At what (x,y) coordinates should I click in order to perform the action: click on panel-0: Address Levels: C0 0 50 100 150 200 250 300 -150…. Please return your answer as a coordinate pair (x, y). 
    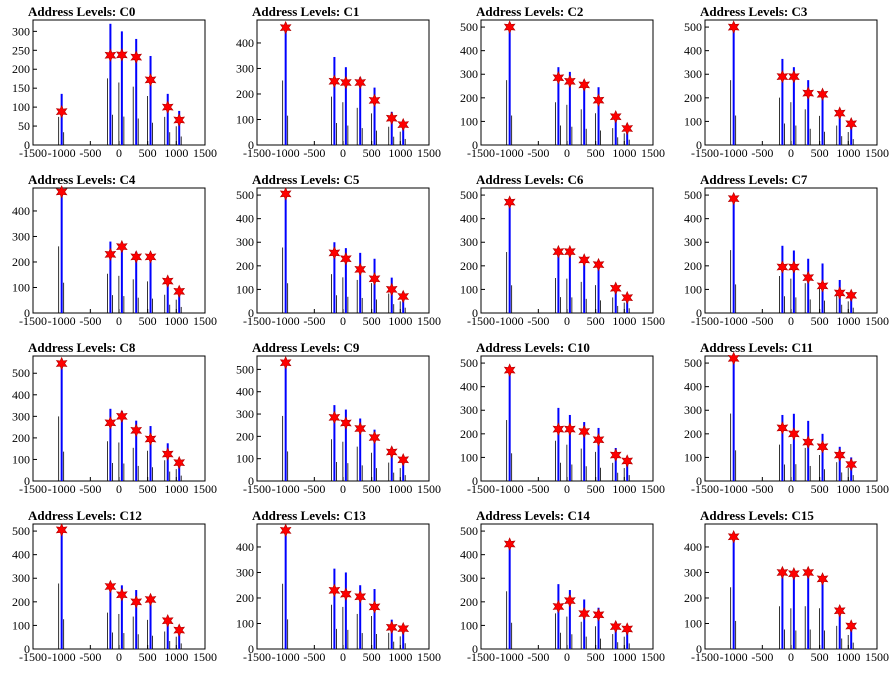
    Looking at the image, I should click on (114, 82).